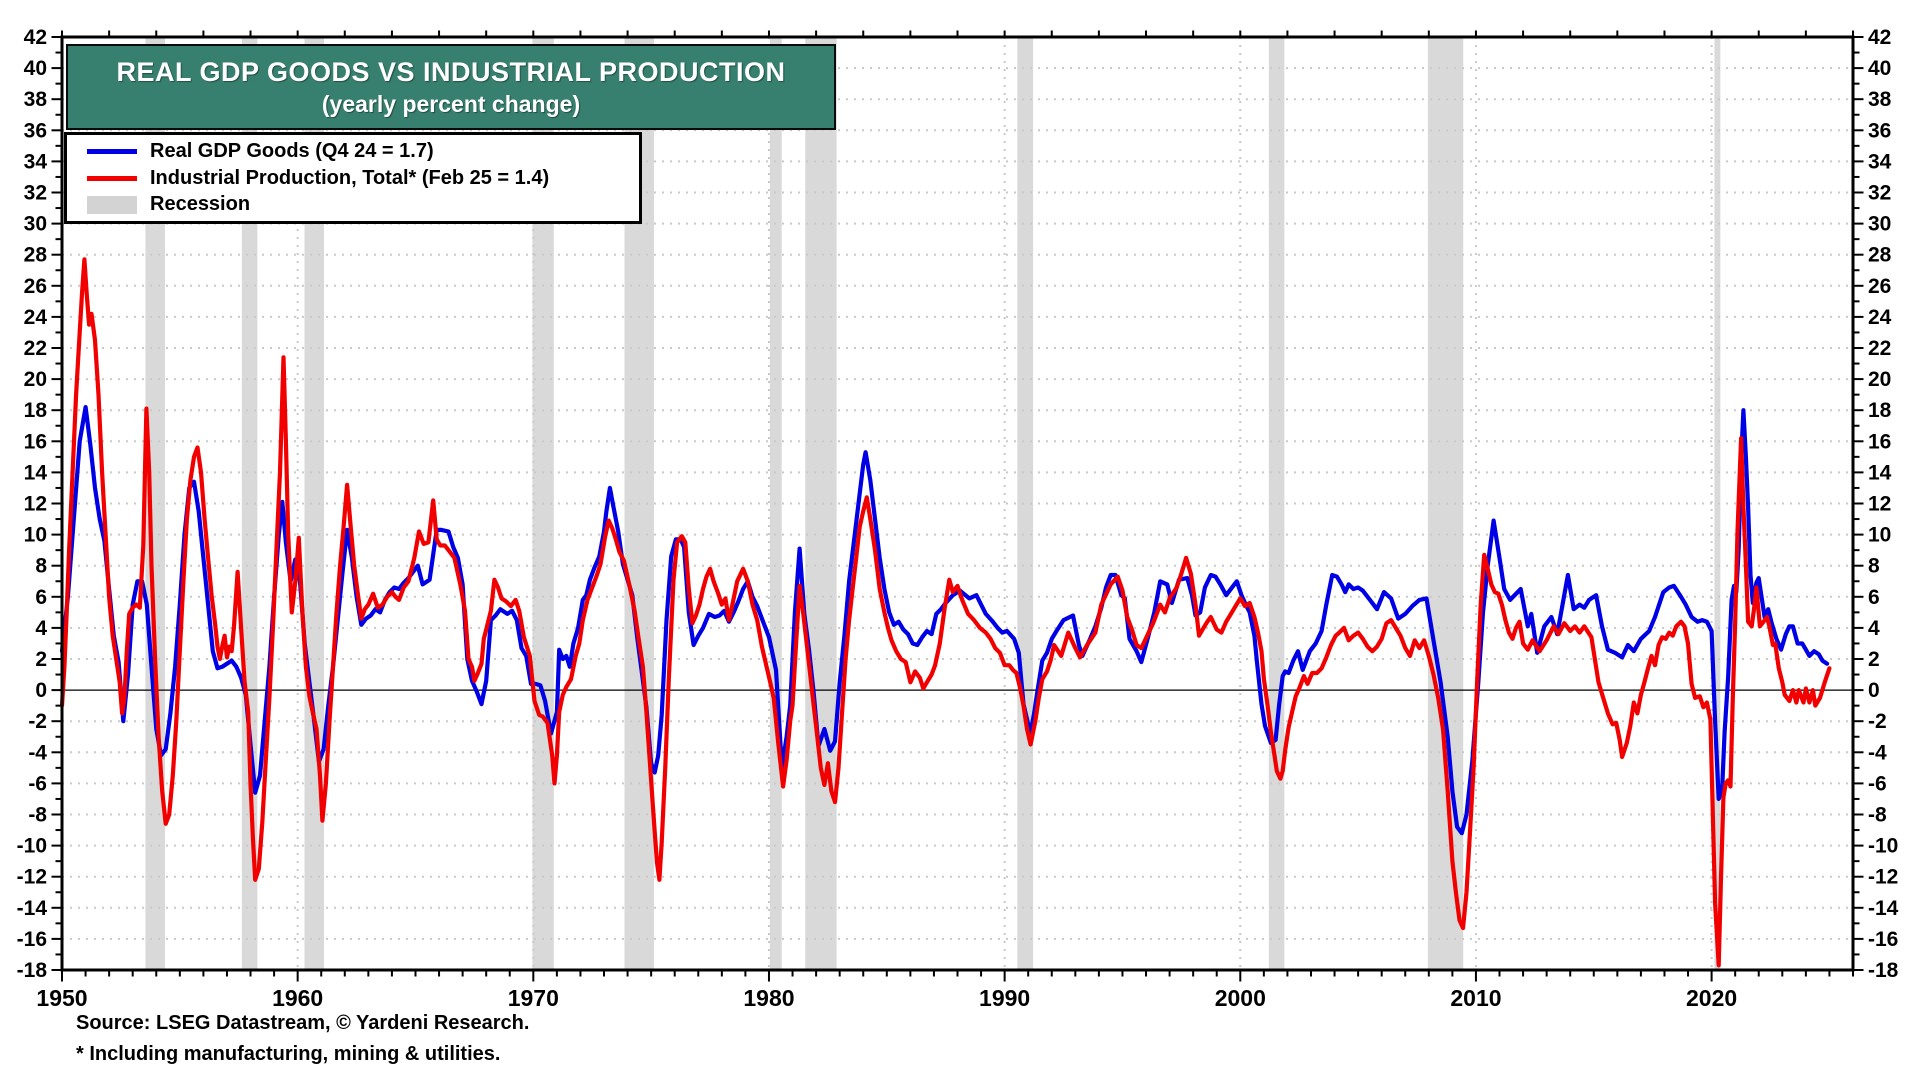 This screenshot has height=1080, width=1920. Describe the element at coordinates (112, 204) in the screenshot. I see `recession-swatch-icon` at that location.